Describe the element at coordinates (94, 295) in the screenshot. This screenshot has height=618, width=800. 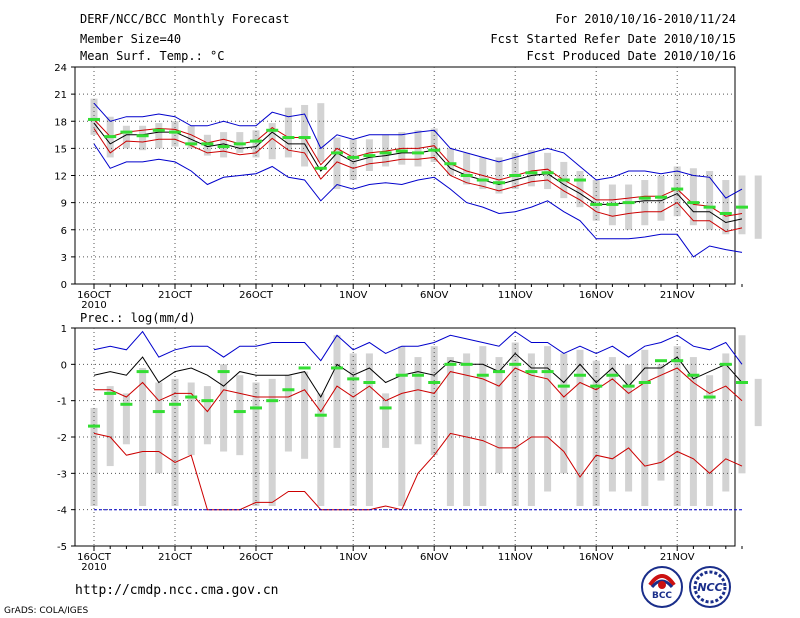
I see `x-tick-label: 16OCT` at that location.